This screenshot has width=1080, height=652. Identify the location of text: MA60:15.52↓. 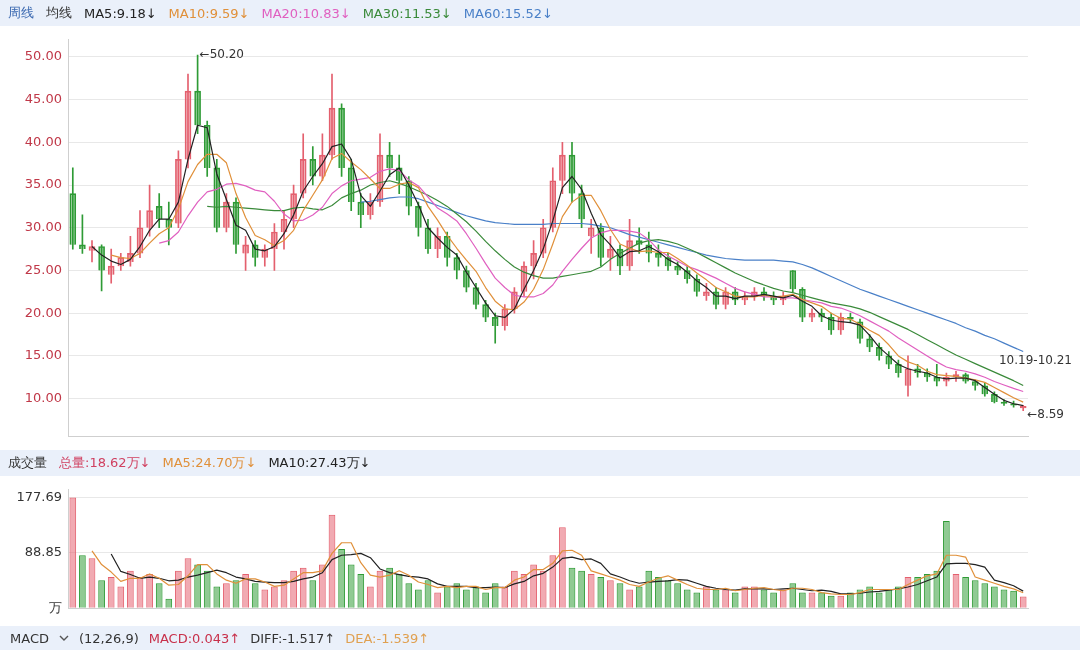
(508, 13).